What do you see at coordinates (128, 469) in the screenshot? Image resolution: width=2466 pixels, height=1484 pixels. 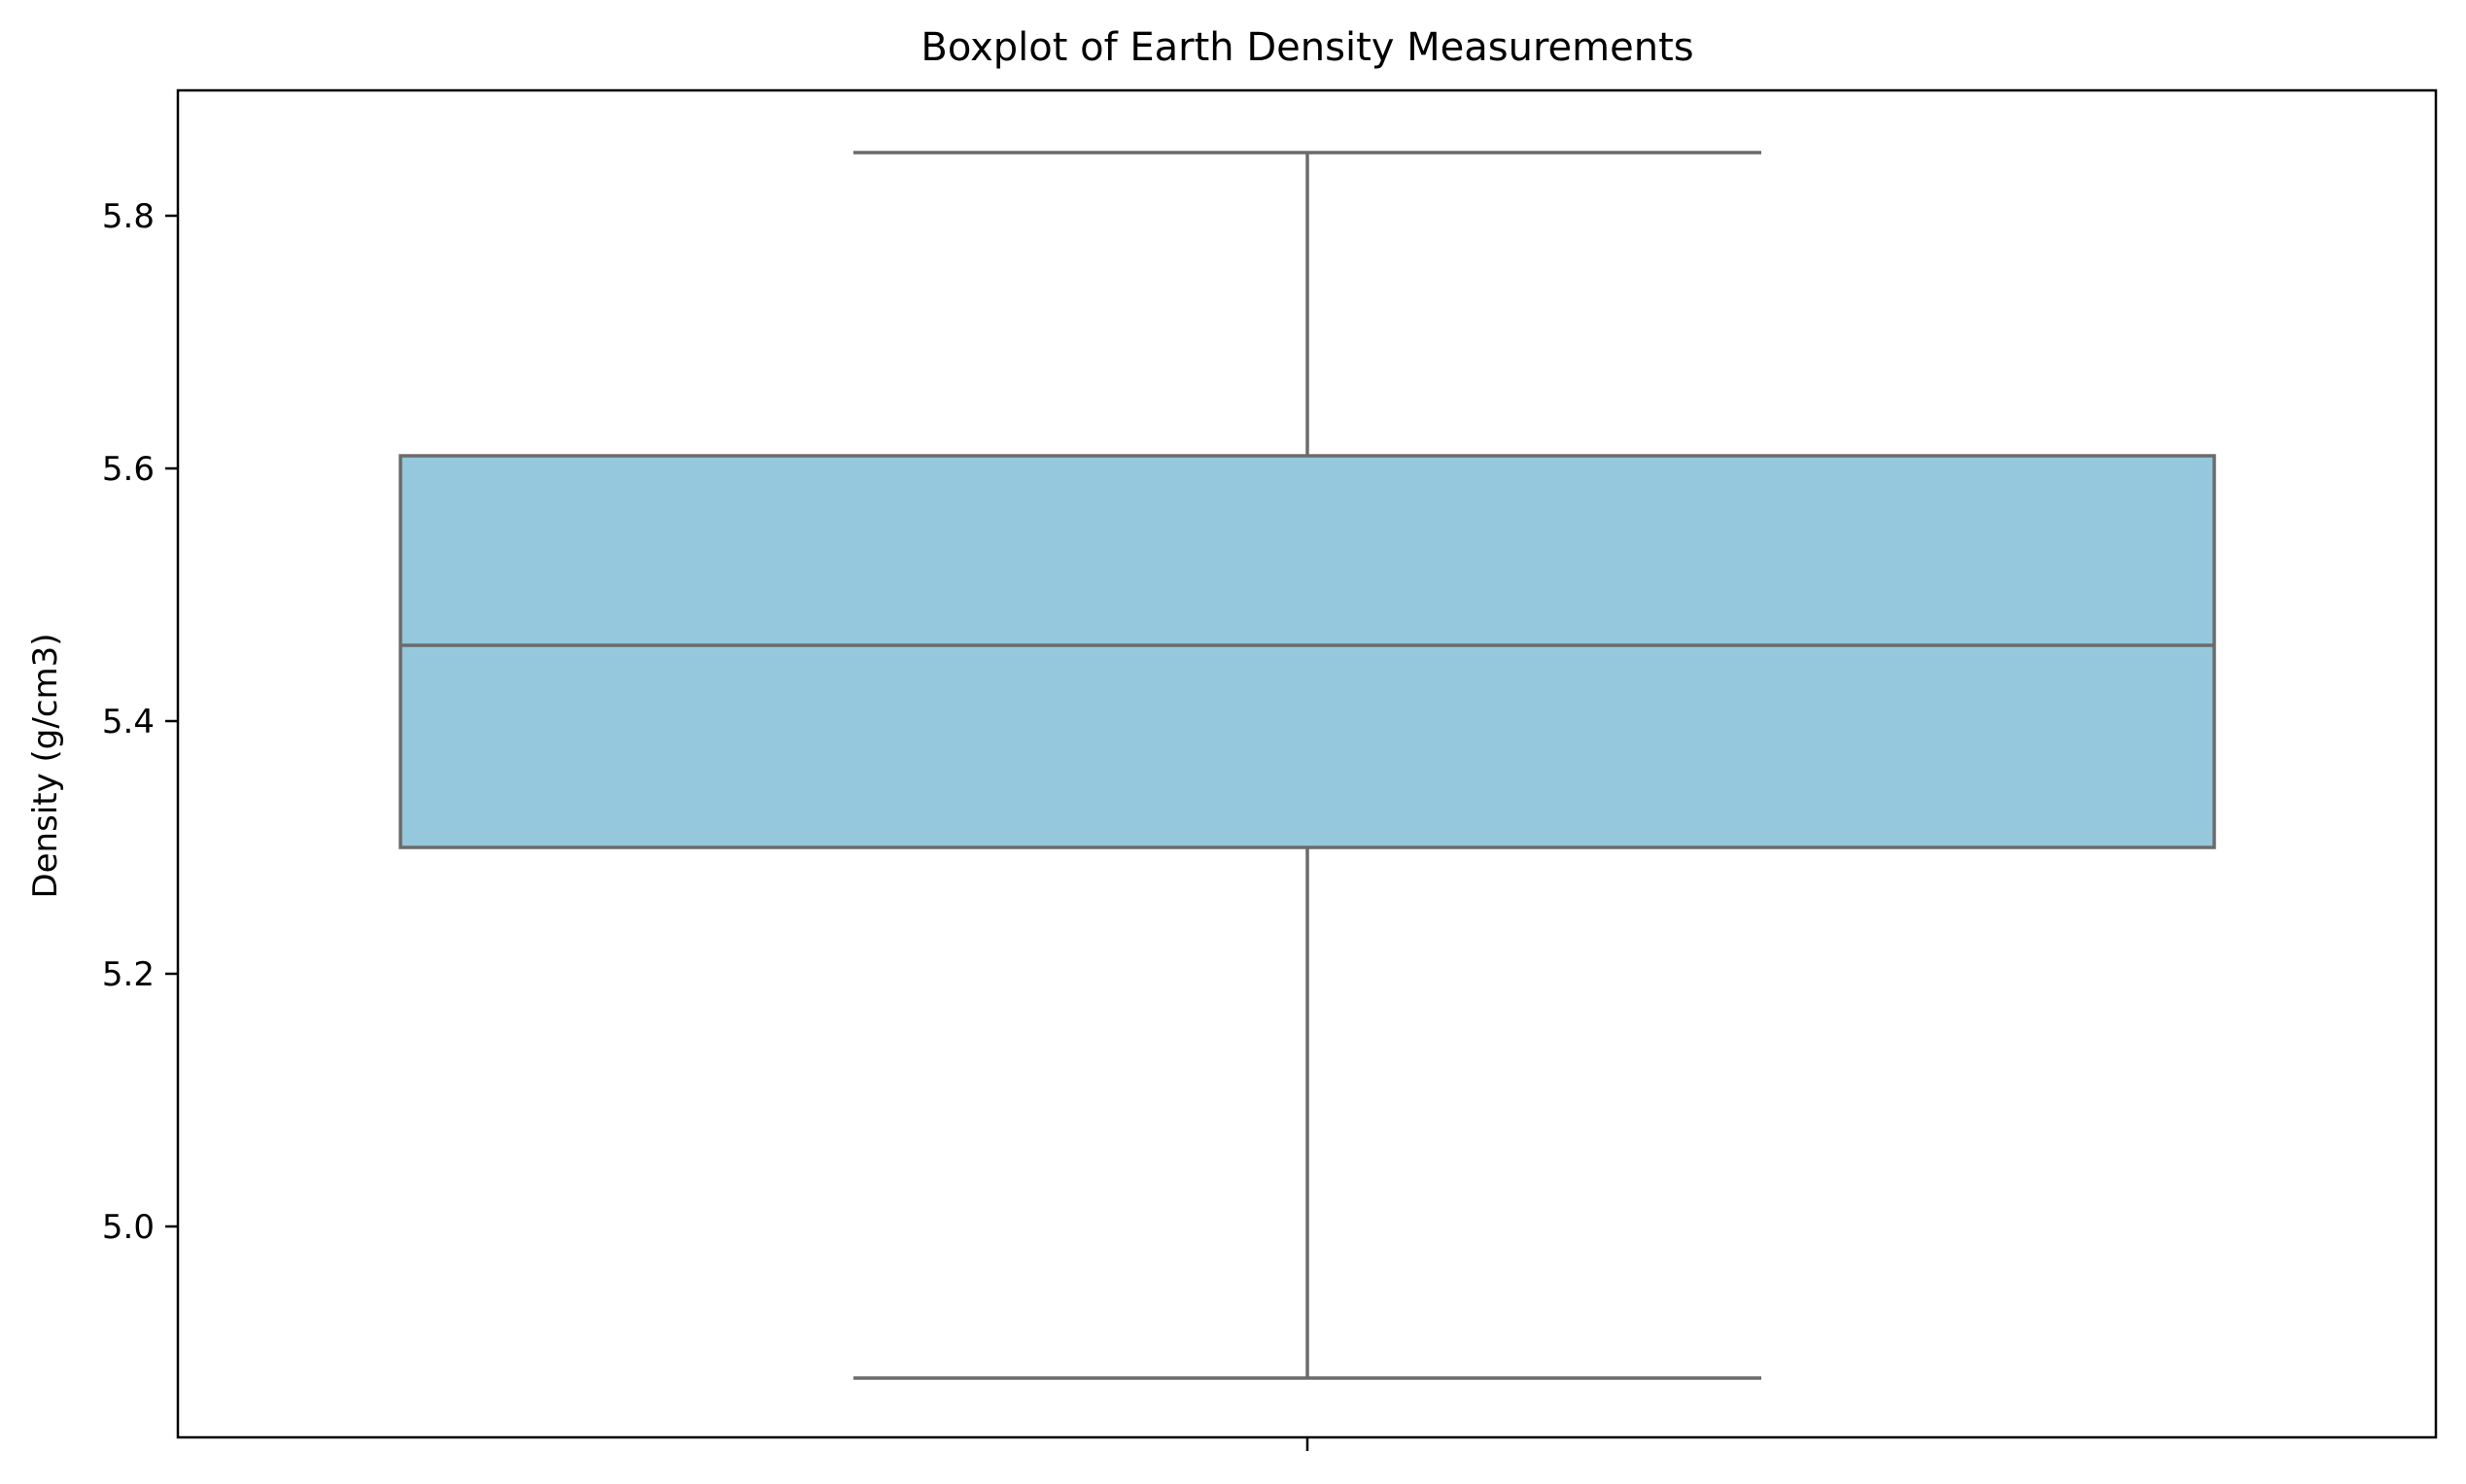 I see `y-tick-label: 5.6` at bounding box center [128, 469].